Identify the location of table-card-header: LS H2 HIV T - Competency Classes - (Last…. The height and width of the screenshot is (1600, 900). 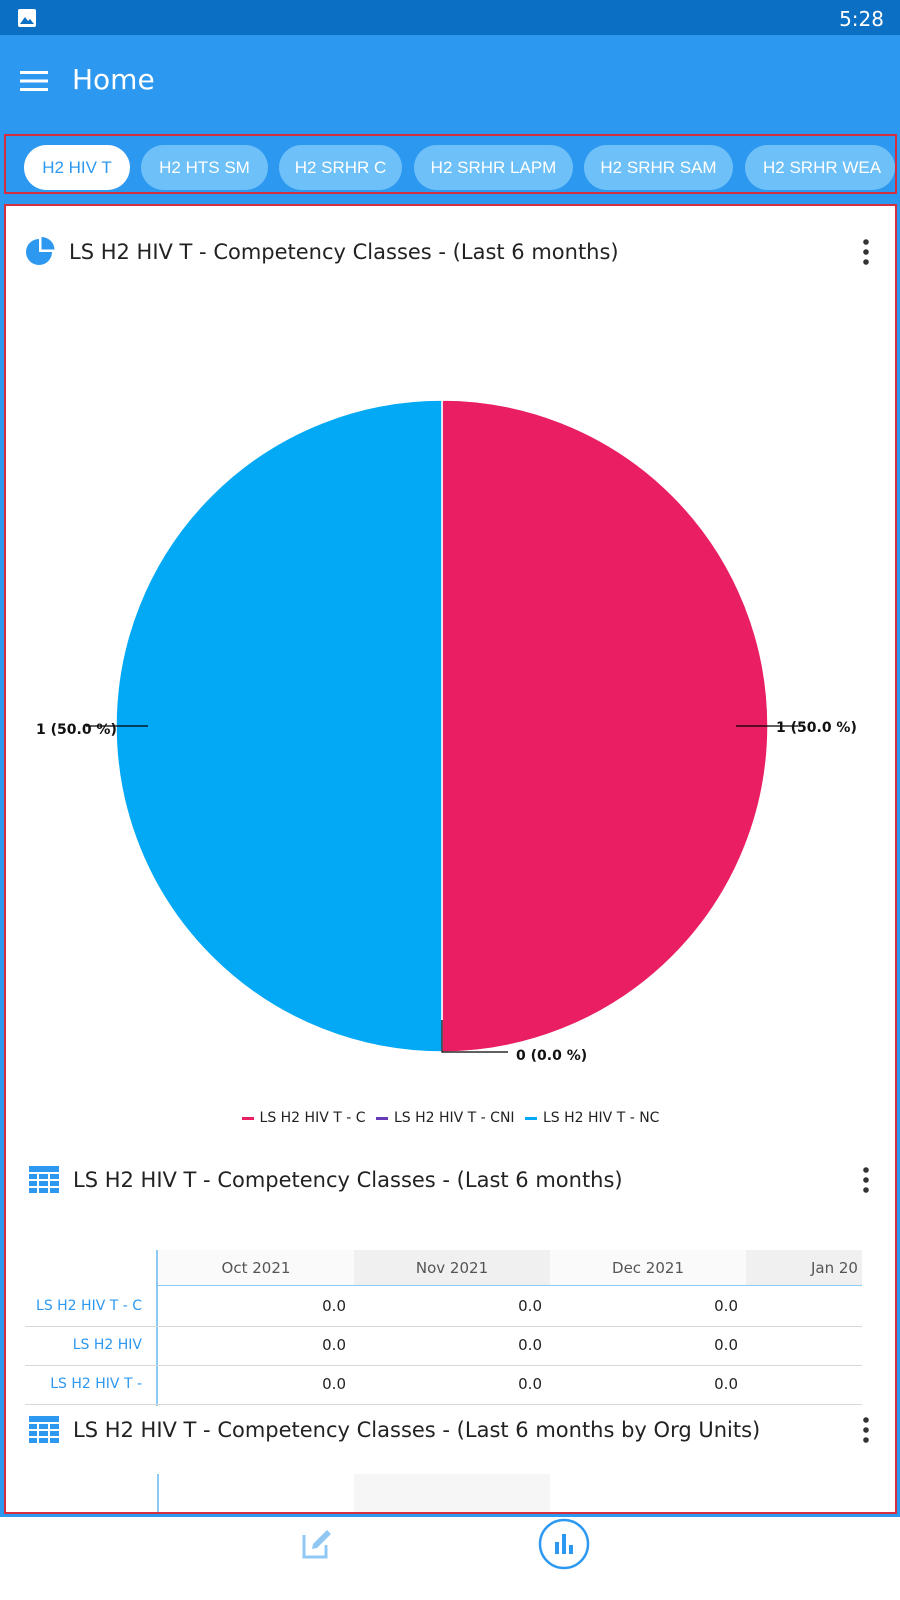
(450, 1180).